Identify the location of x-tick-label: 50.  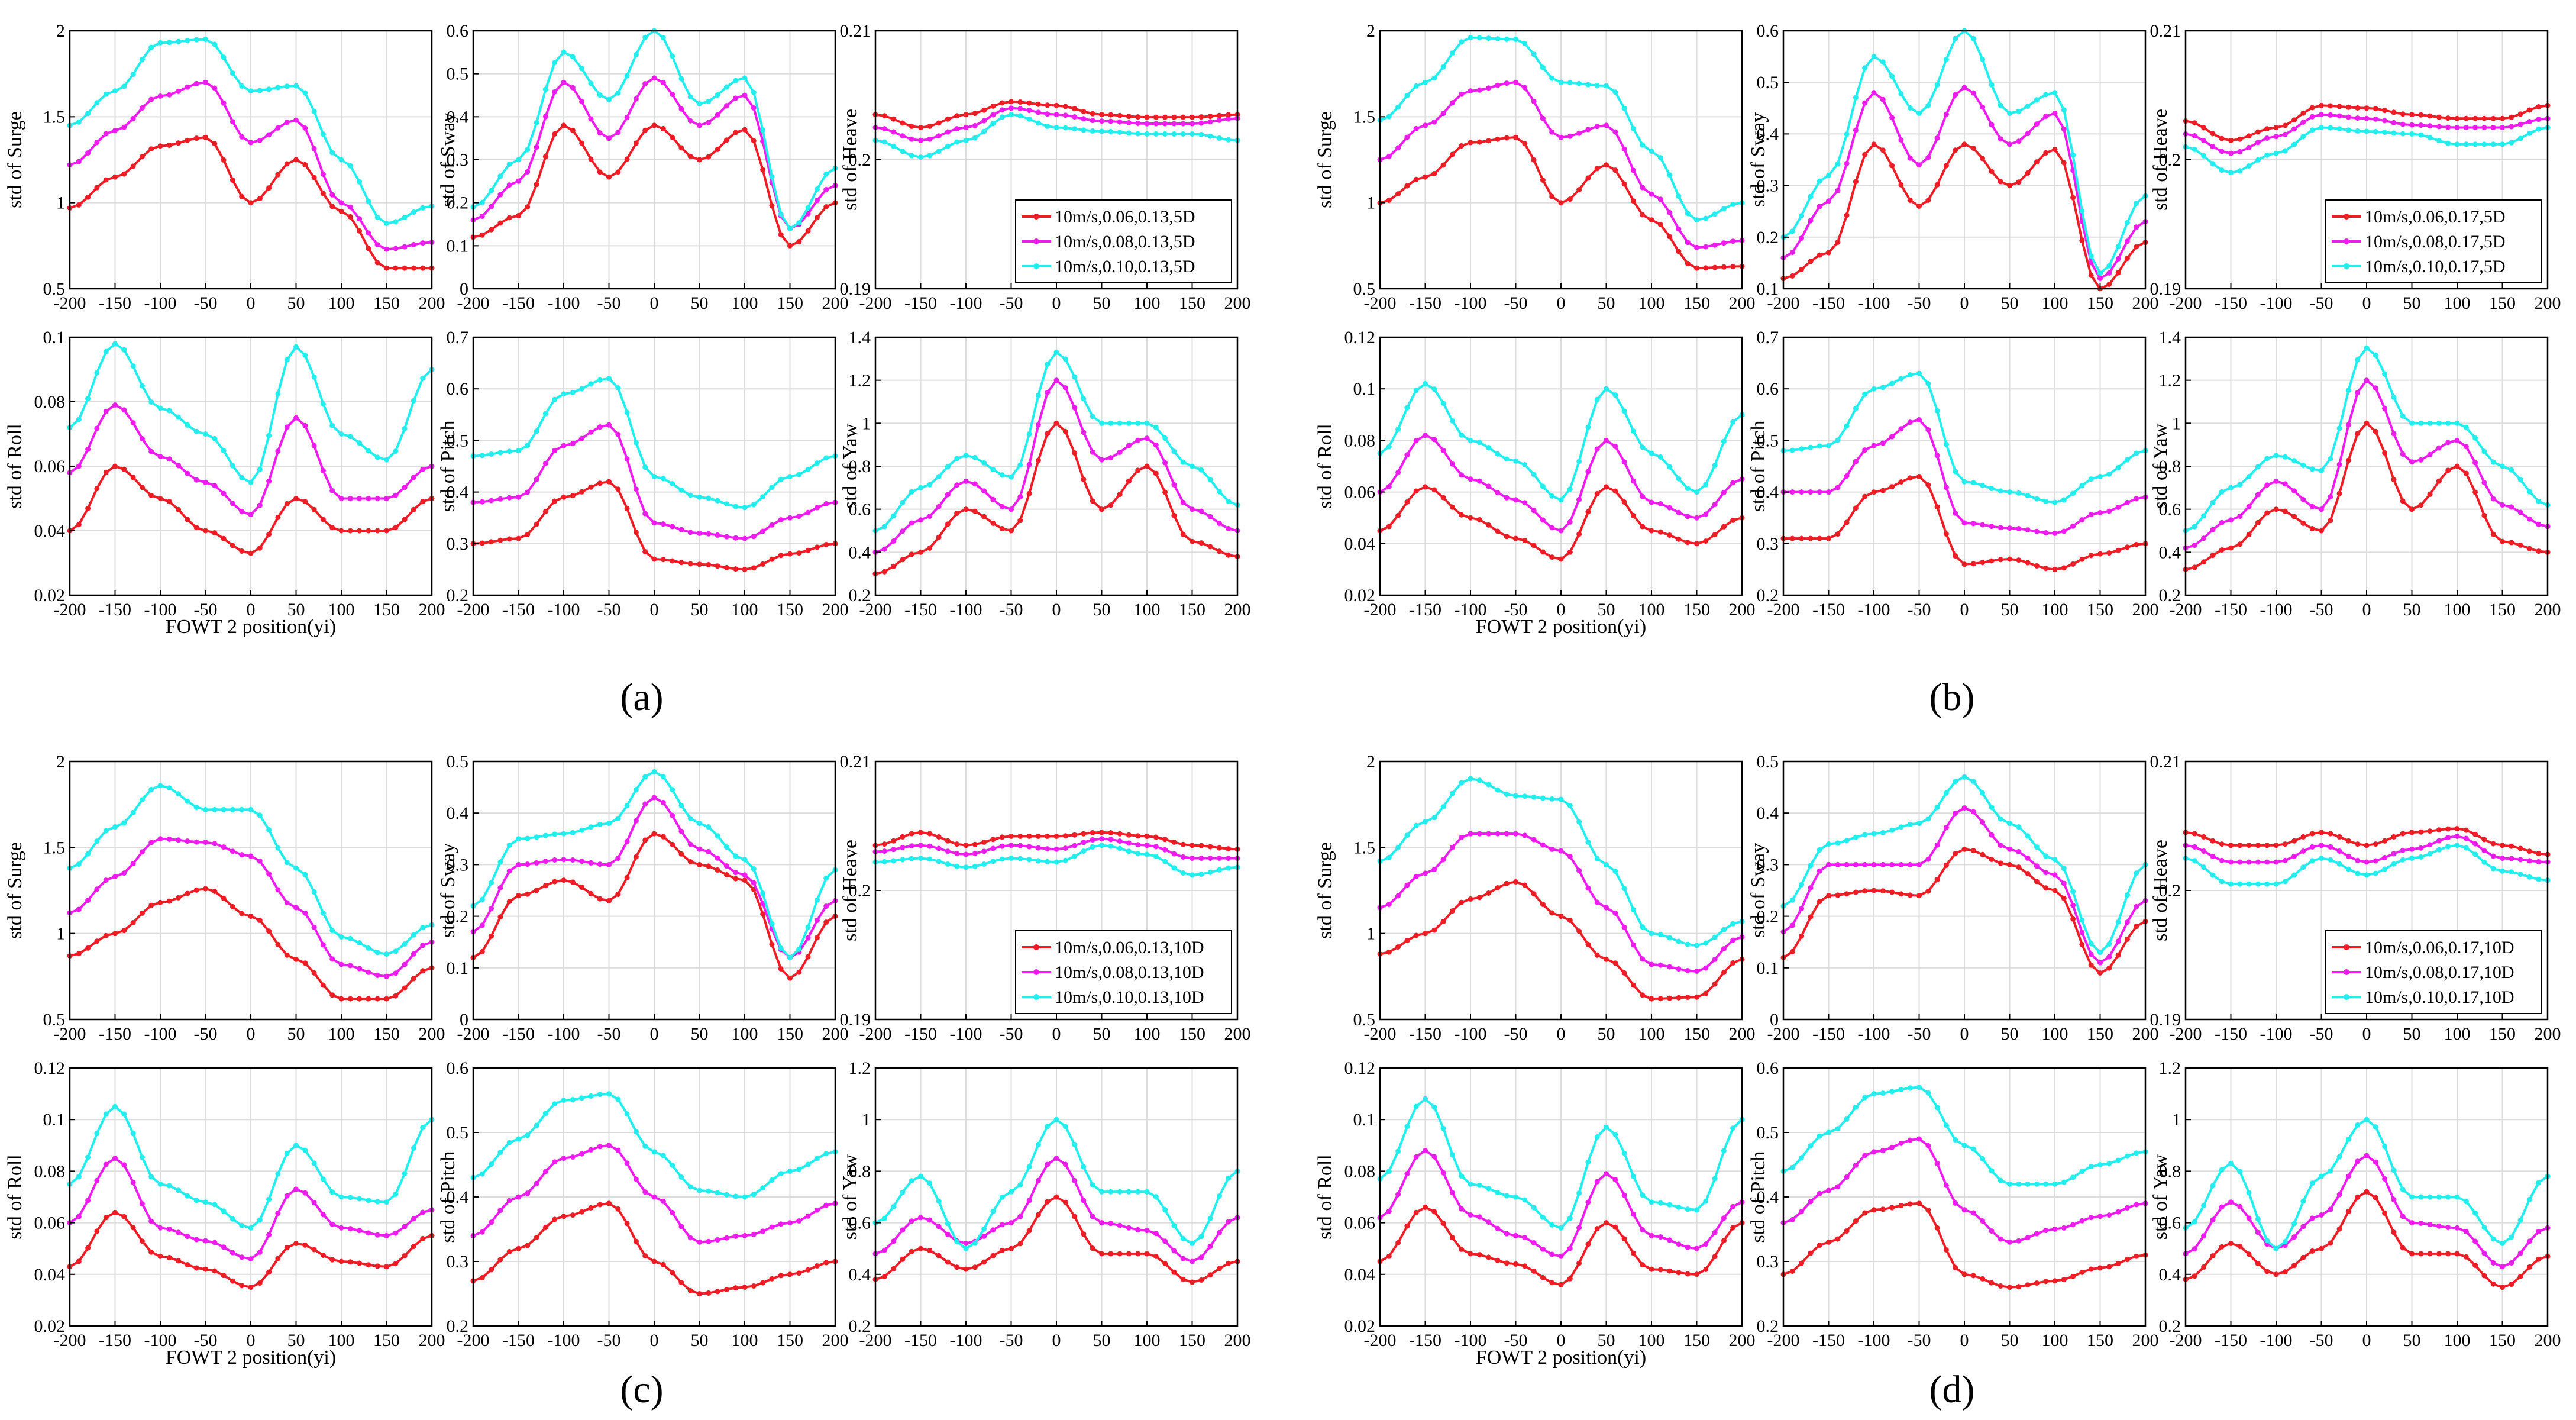
(2010, 609).